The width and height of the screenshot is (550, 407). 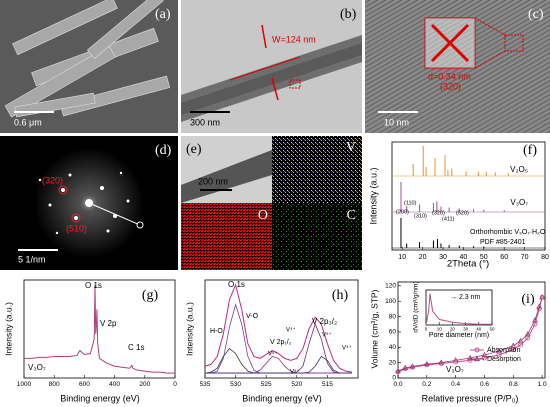 I want to click on legend-label: Desorption, so click(x=504, y=359).